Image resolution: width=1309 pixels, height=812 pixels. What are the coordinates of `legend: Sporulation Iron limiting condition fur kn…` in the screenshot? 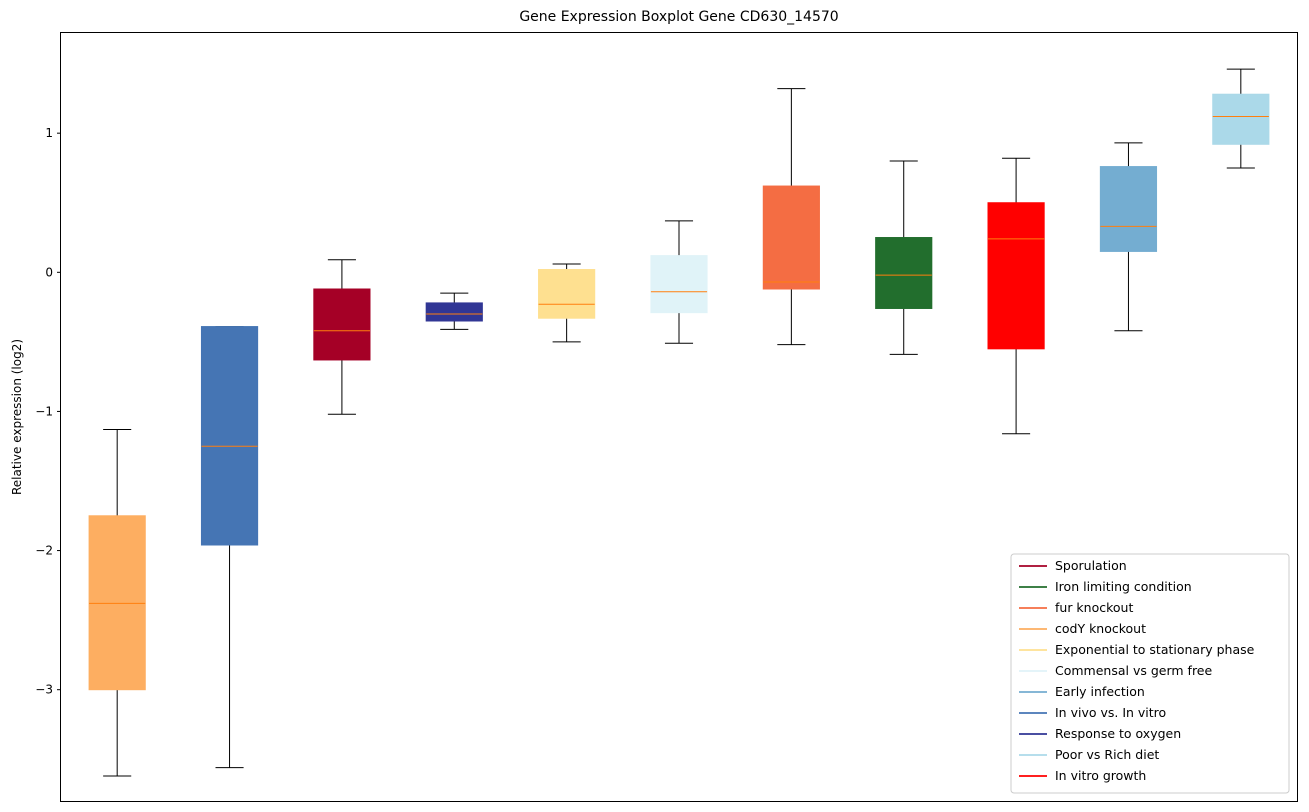 It's located at (1150, 673).